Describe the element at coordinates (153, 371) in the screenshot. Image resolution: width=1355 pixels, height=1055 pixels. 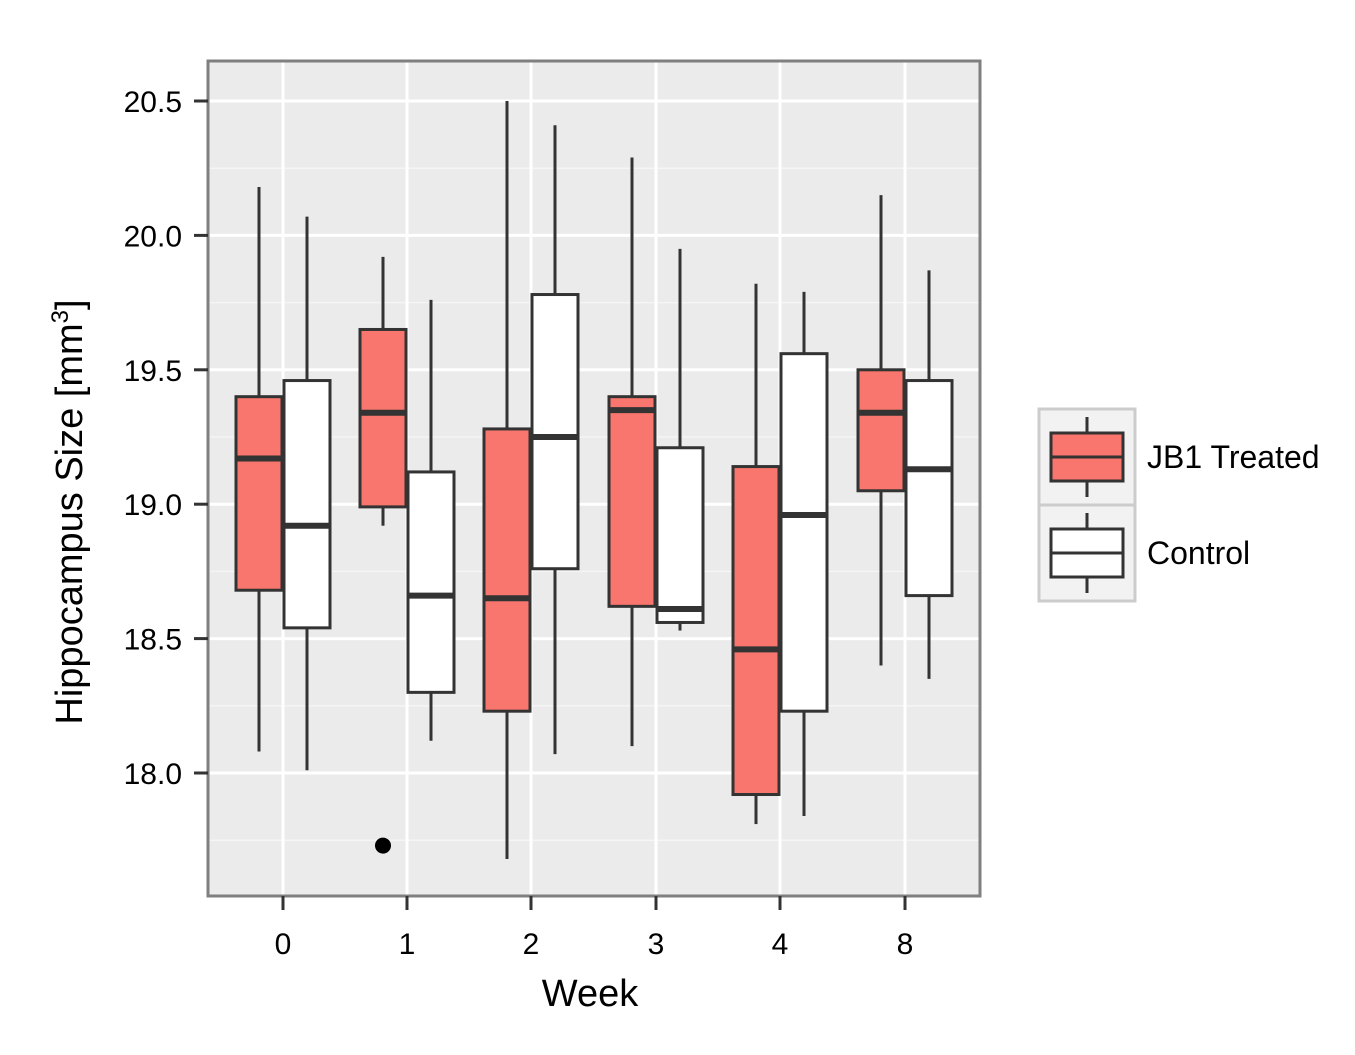
I see `y-tick-label: 19.5` at that location.